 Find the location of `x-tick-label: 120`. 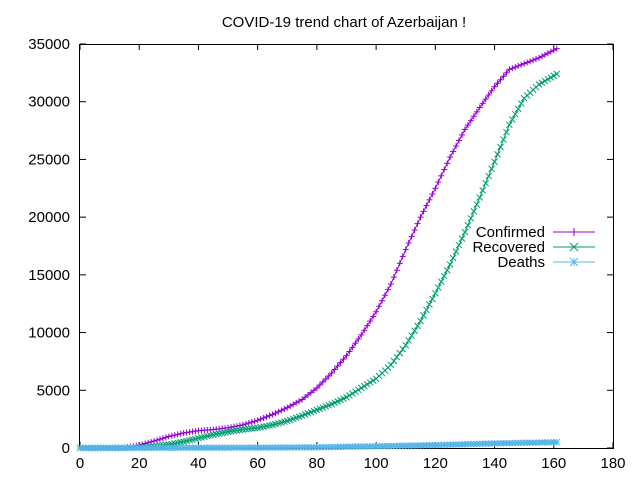

x-tick-label: 120 is located at coordinates (435, 463).